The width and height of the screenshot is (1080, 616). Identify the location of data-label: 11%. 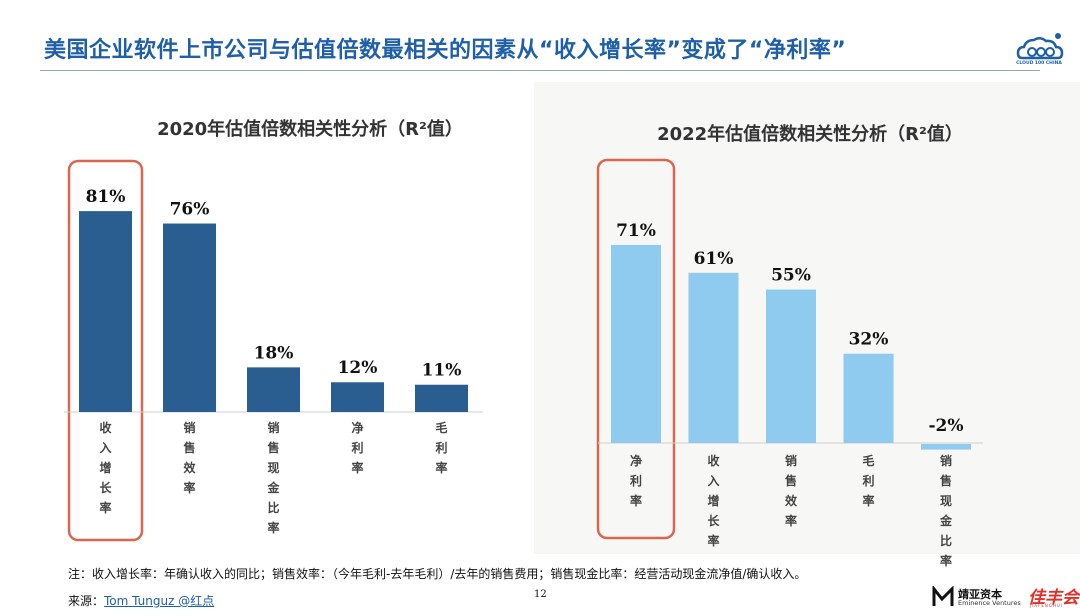
(442, 371).